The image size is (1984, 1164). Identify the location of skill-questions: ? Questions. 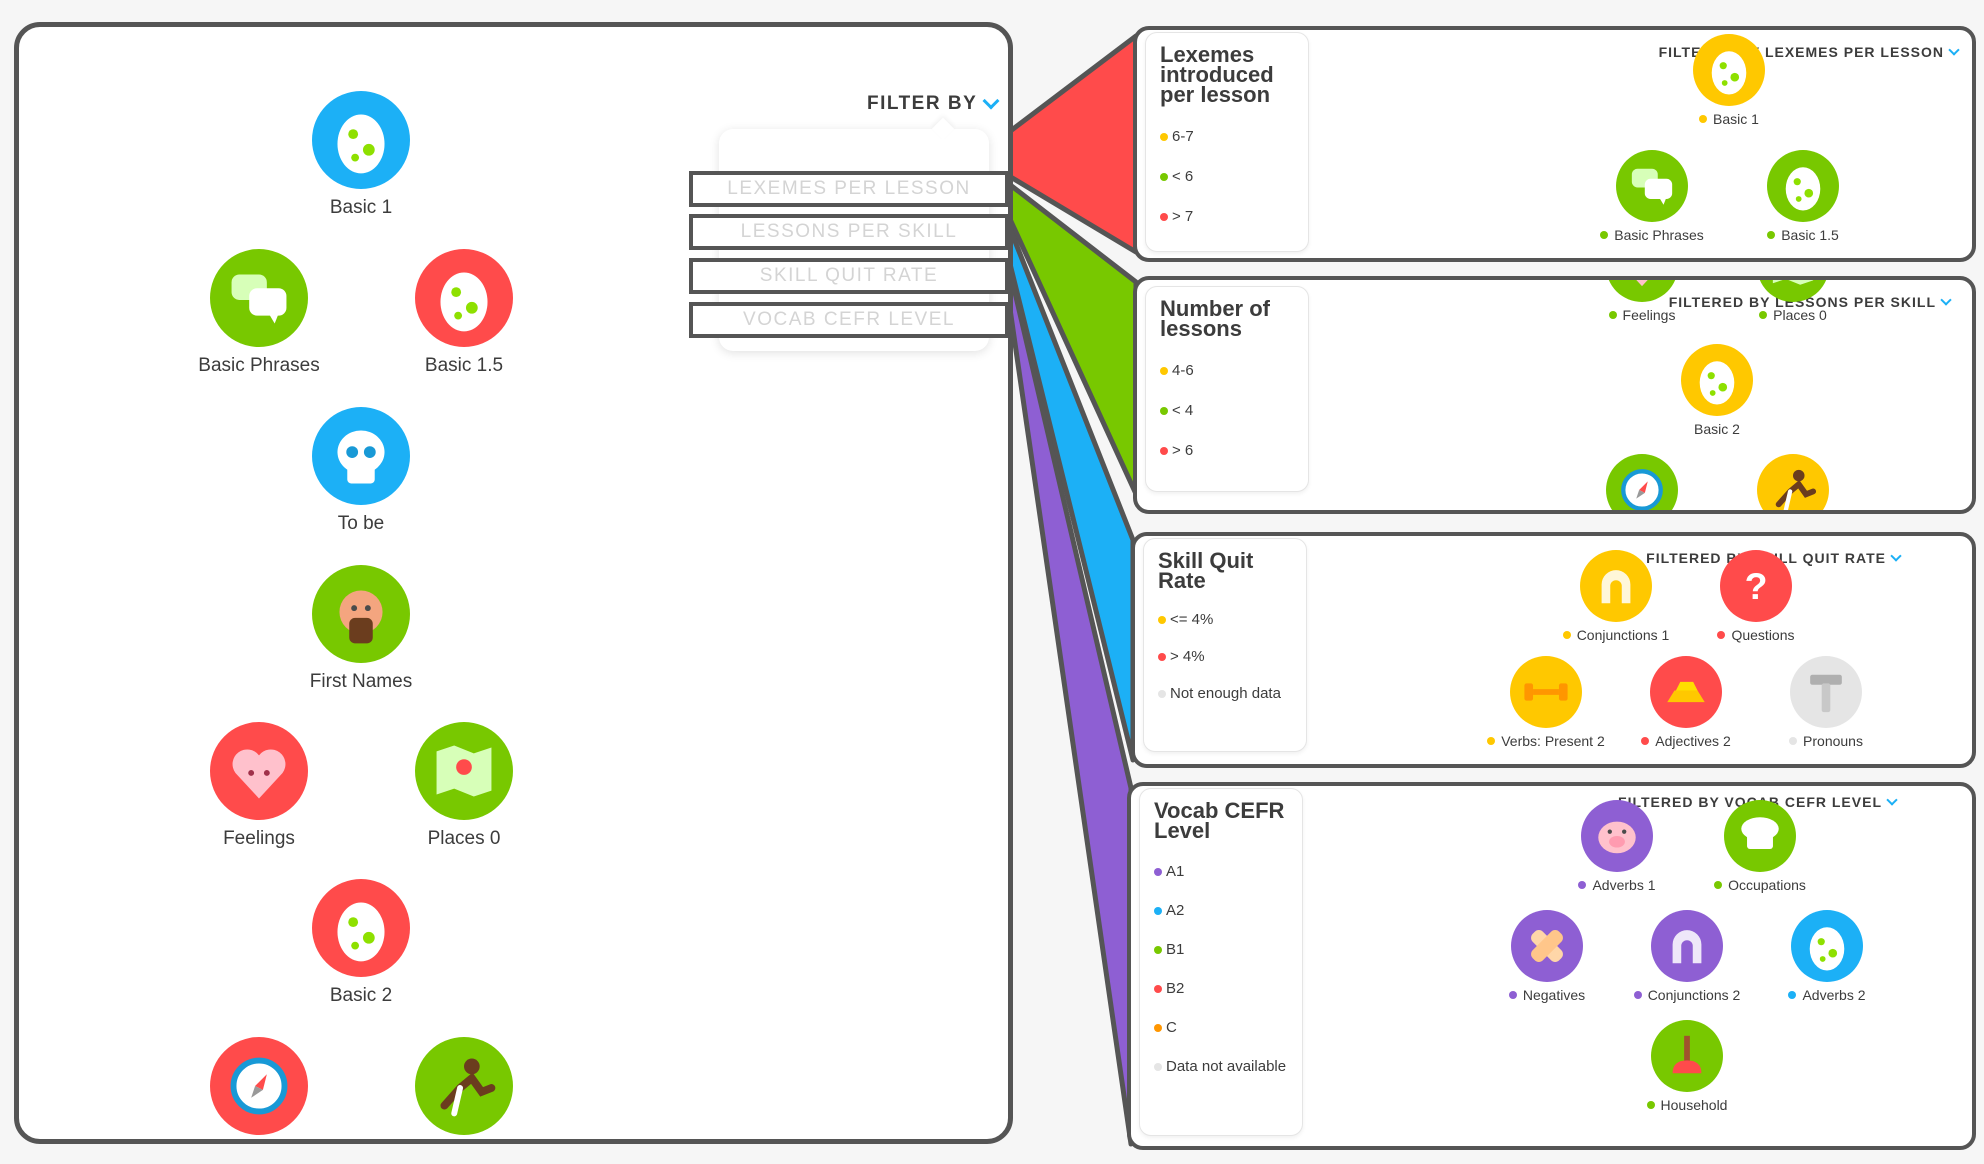
(1756, 596).